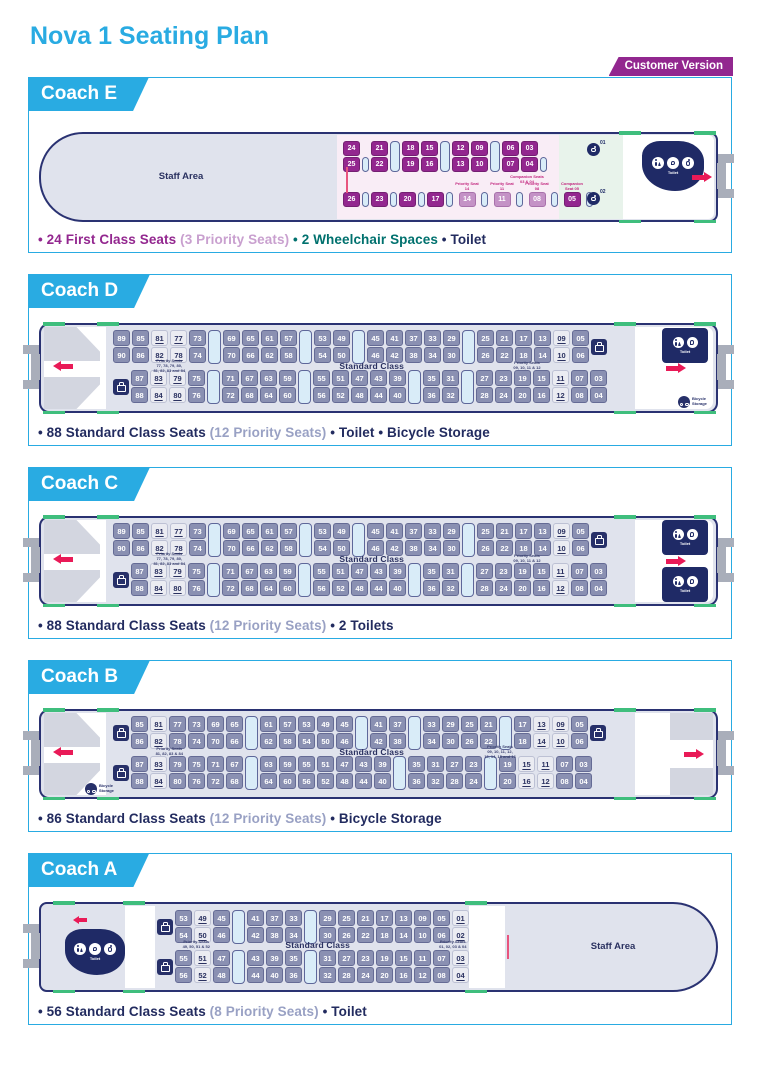  Describe the element at coordinates (378, 395) in the screenshot. I see `seat-44: 44` at that location.